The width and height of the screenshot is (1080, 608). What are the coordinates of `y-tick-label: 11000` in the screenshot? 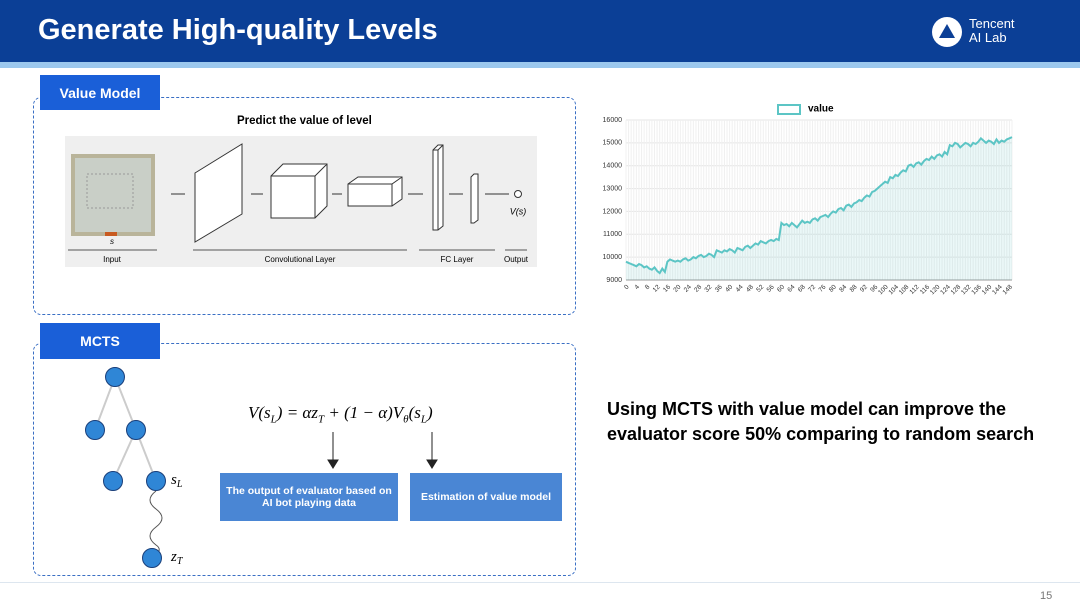 It's located at (612, 234).